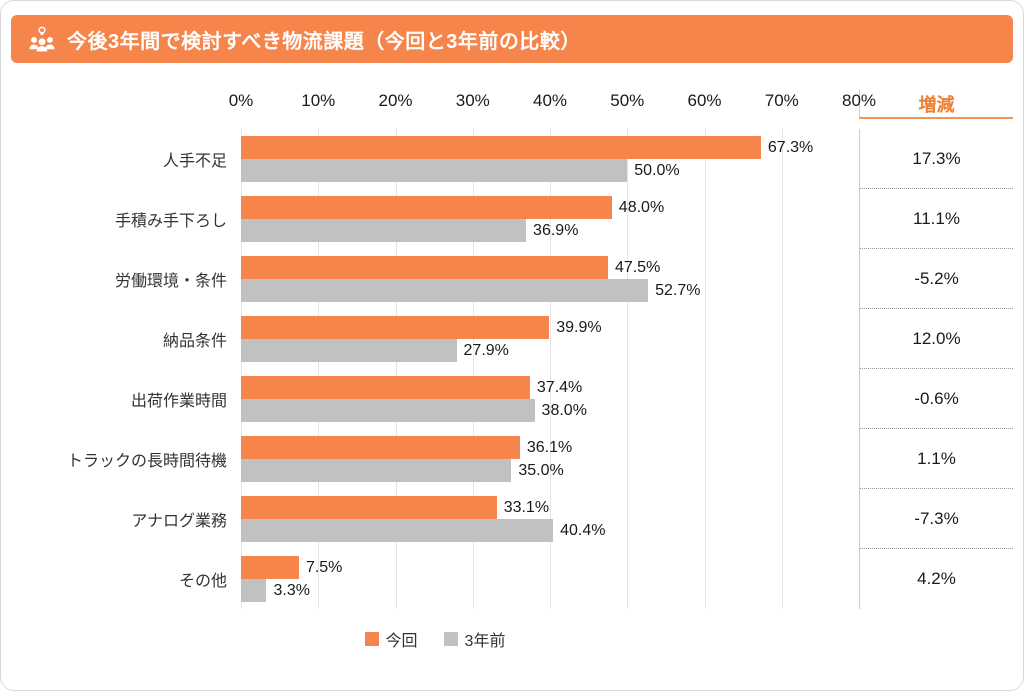 This screenshot has width=1024, height=691. I want to click on change-value: 12.0%, so click(936, 339).